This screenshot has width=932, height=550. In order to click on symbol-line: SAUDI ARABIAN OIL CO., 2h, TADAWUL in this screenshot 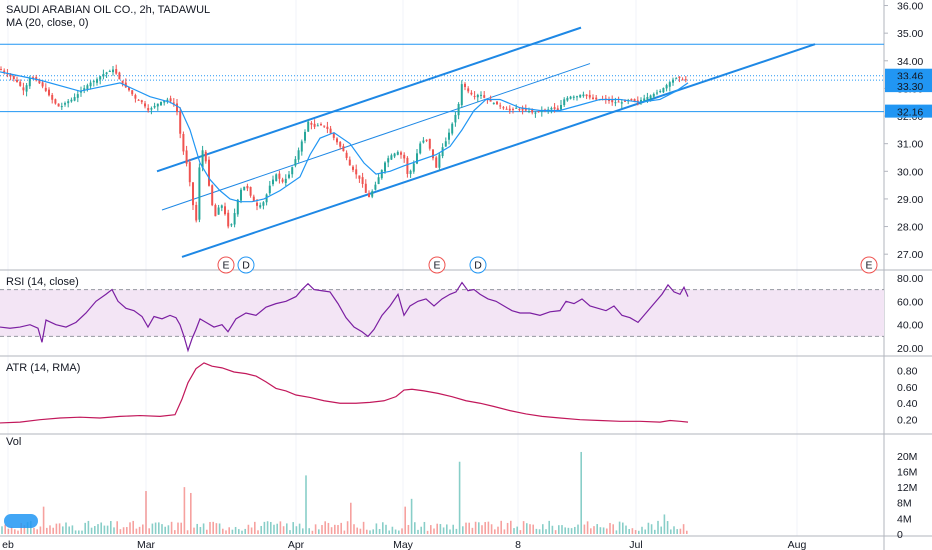, I will do `click(108, 10)`.